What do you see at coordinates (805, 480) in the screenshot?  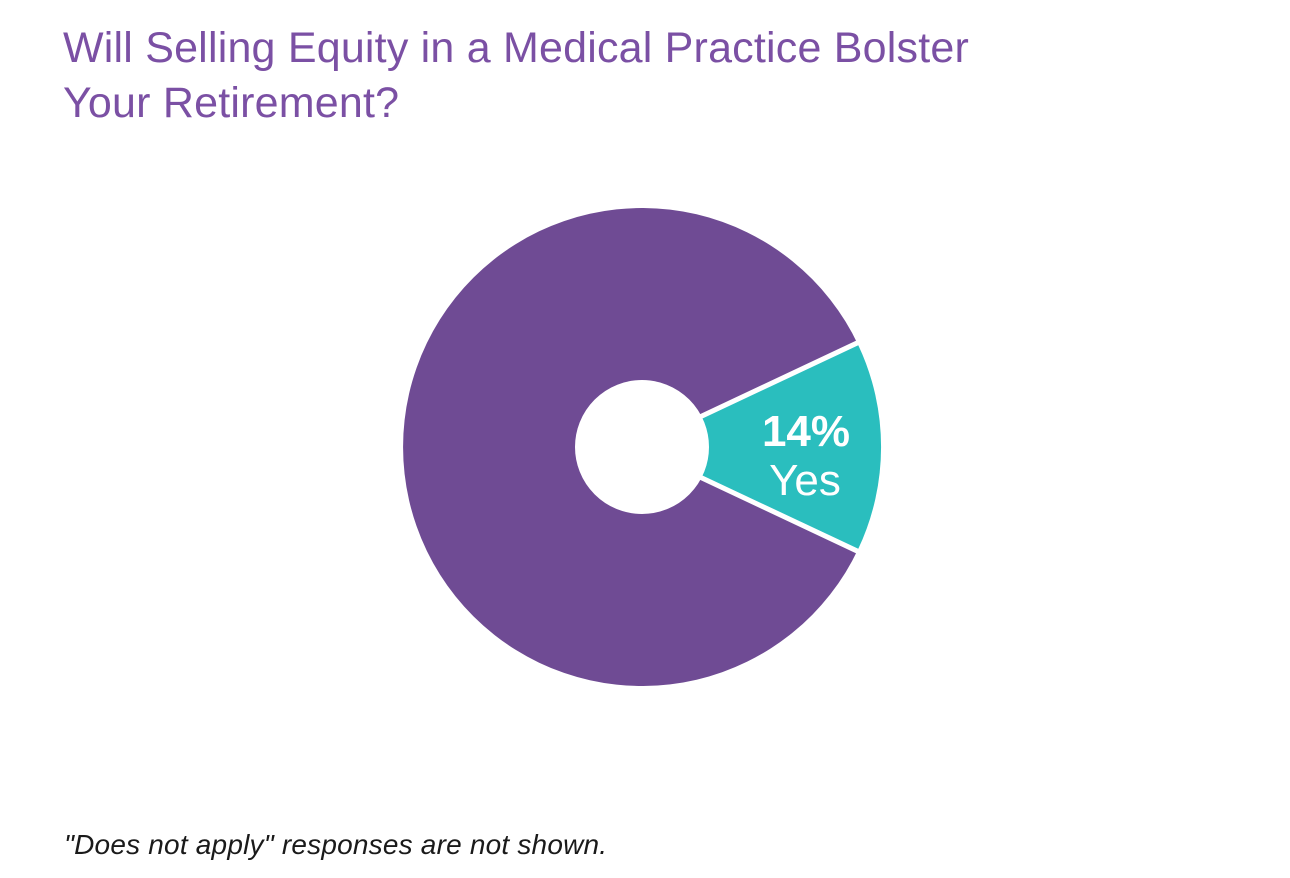 I see `slice-name-label: Yes` at bounding box center [805, 480].